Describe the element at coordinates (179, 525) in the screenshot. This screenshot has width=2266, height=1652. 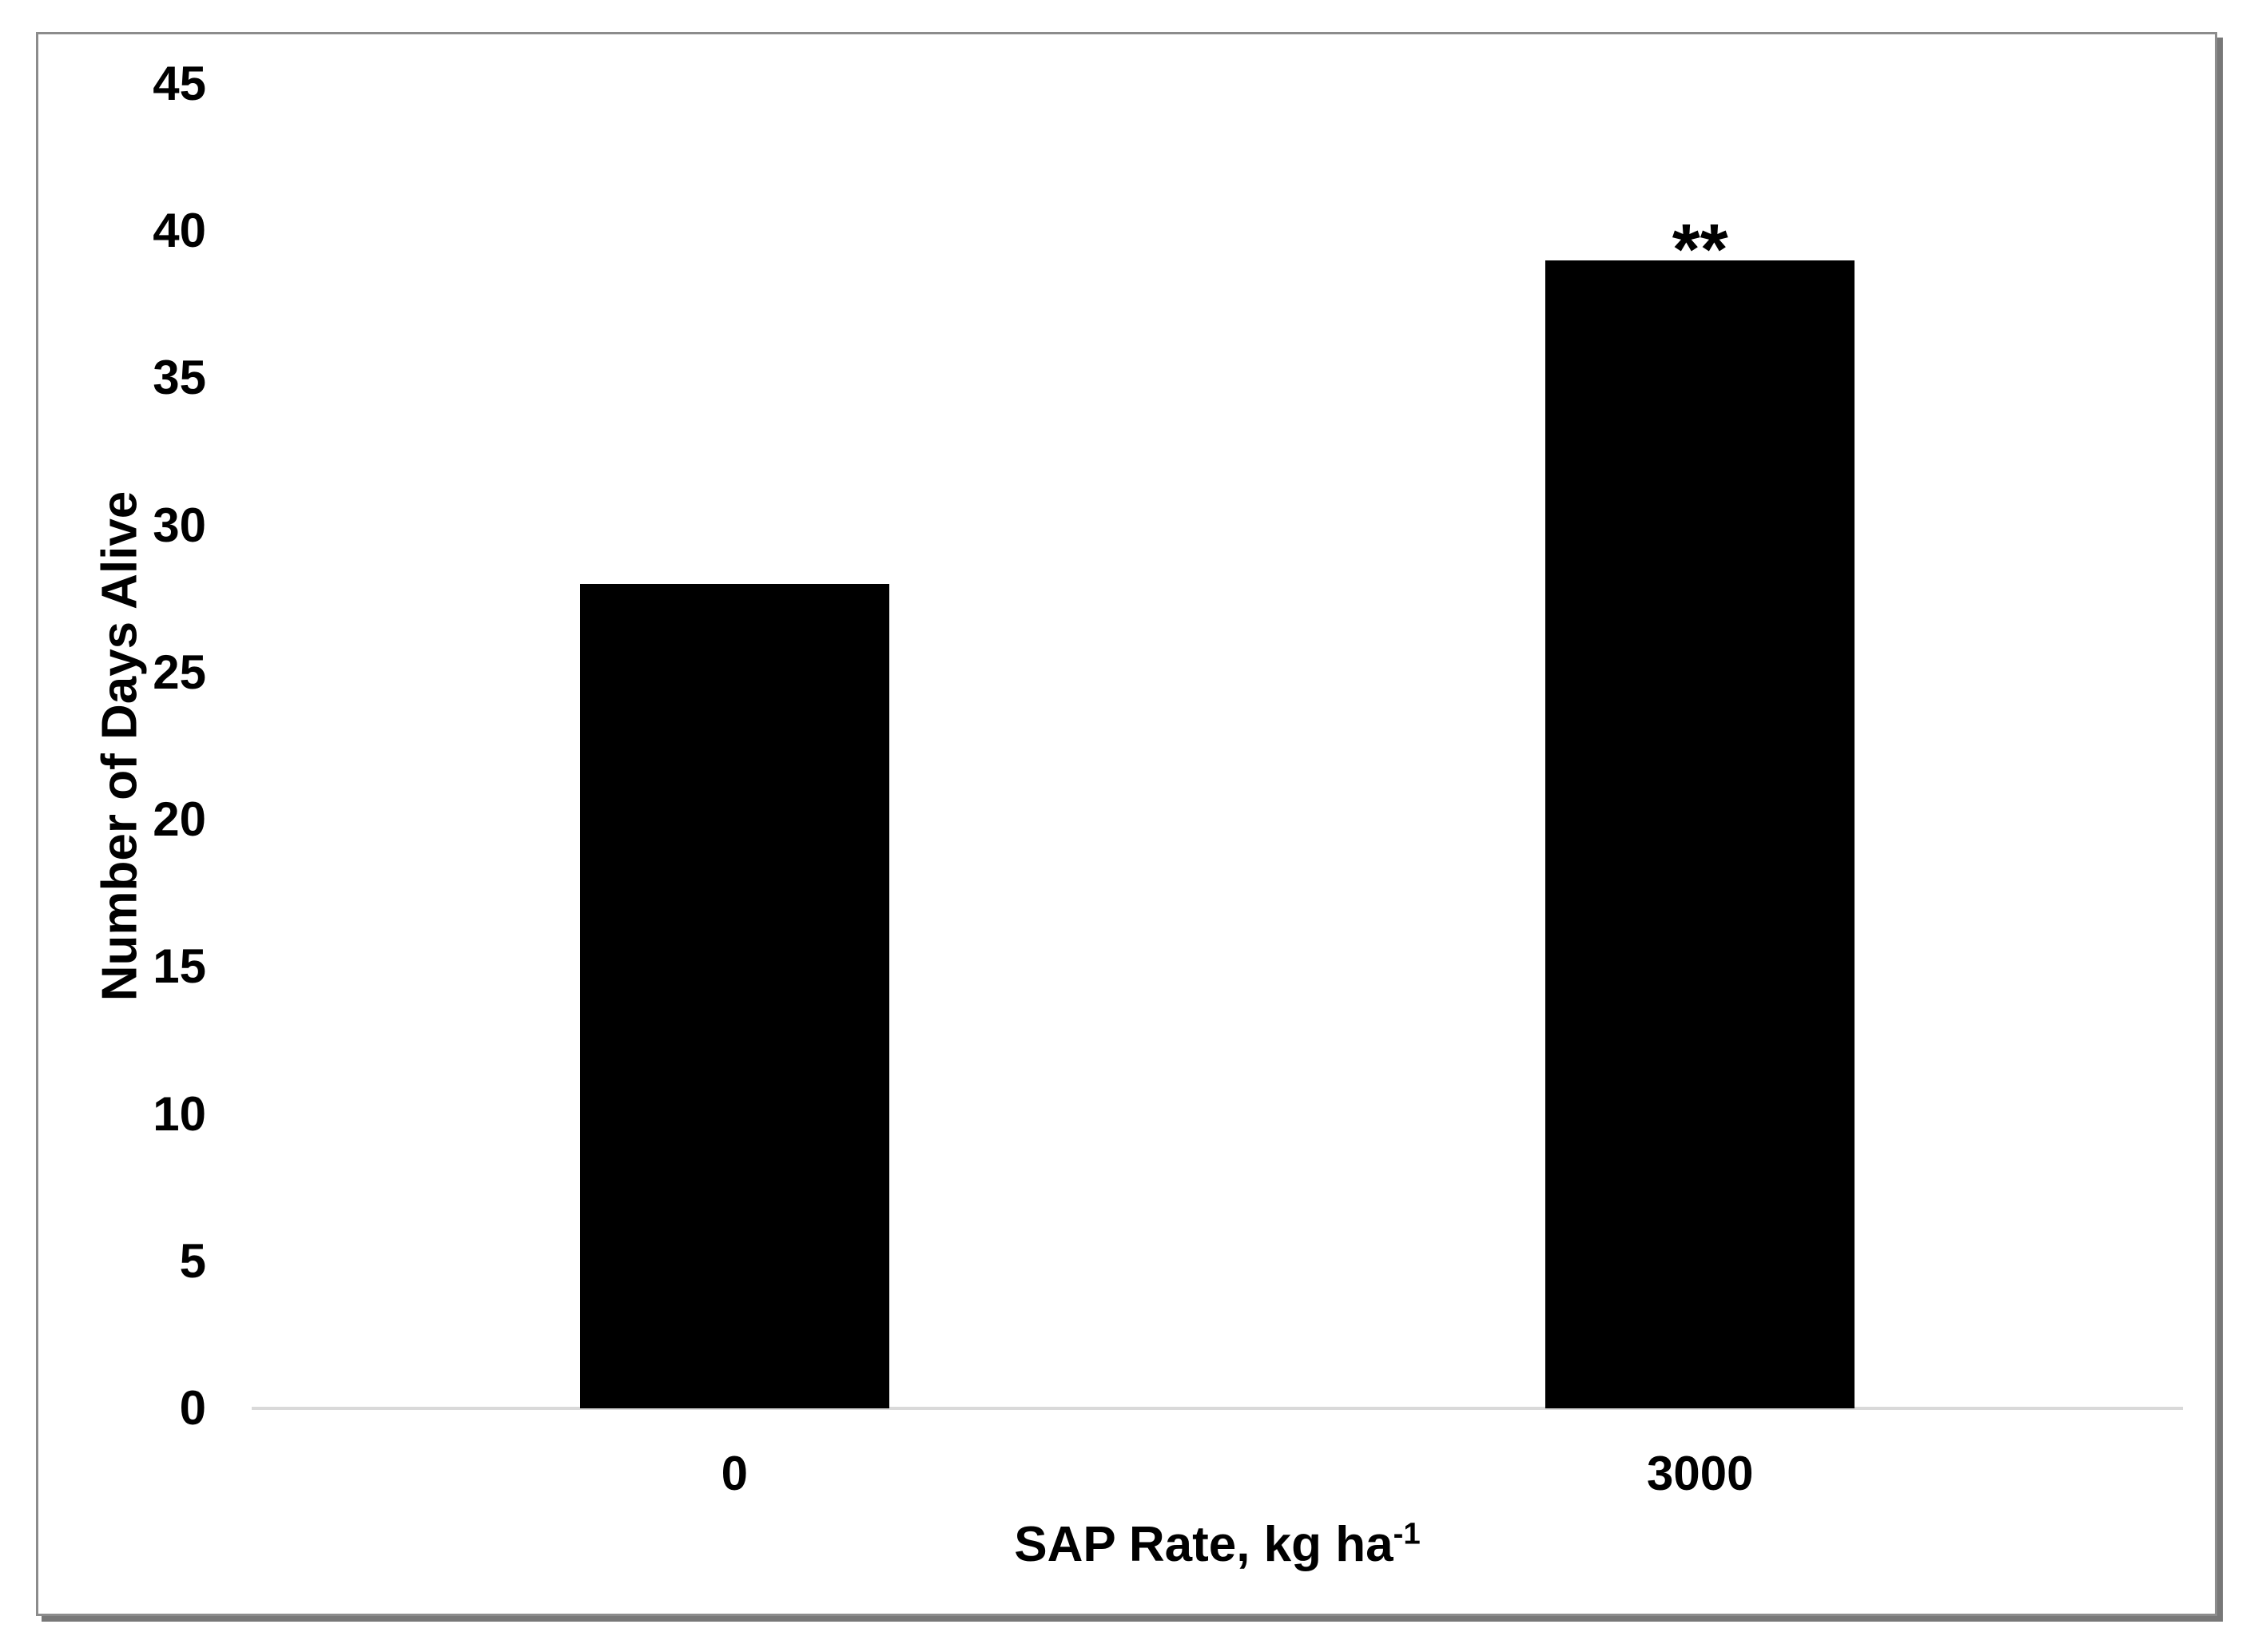
I see `y-tick-label: 30` at that location.